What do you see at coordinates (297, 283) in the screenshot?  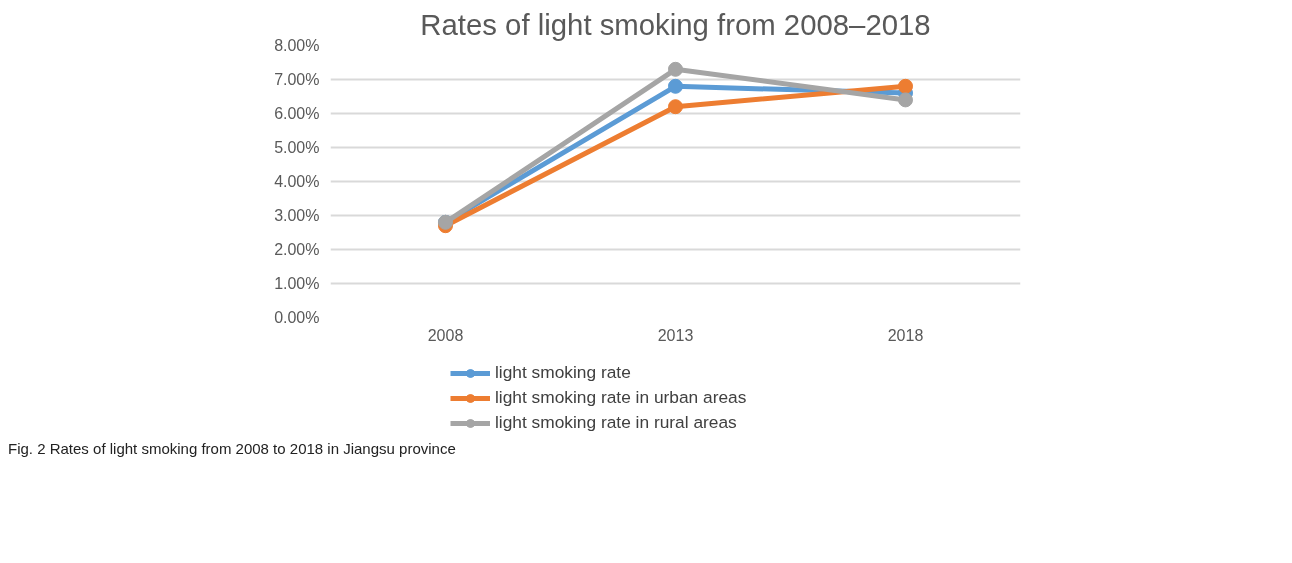 I see `y-tick-label: 1.00%` at bounding box center [297, 283].